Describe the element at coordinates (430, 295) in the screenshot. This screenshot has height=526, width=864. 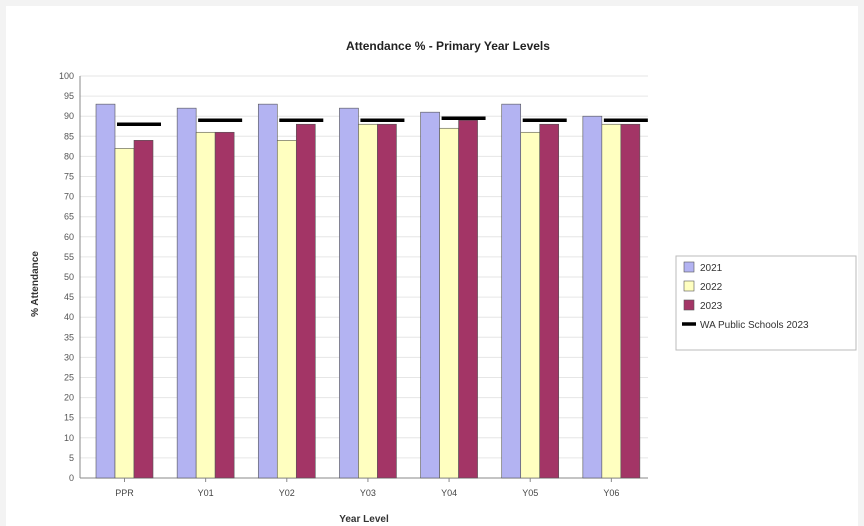
I see `bar-2021-y04` at that location.